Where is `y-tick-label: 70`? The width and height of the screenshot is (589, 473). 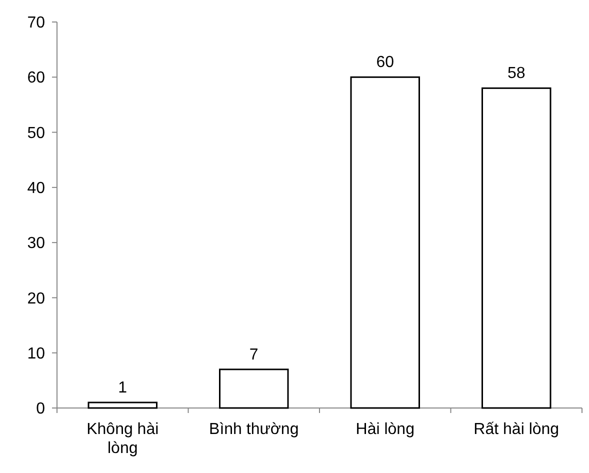 y-tick-label: 70 is located at coordinates (36, 23).